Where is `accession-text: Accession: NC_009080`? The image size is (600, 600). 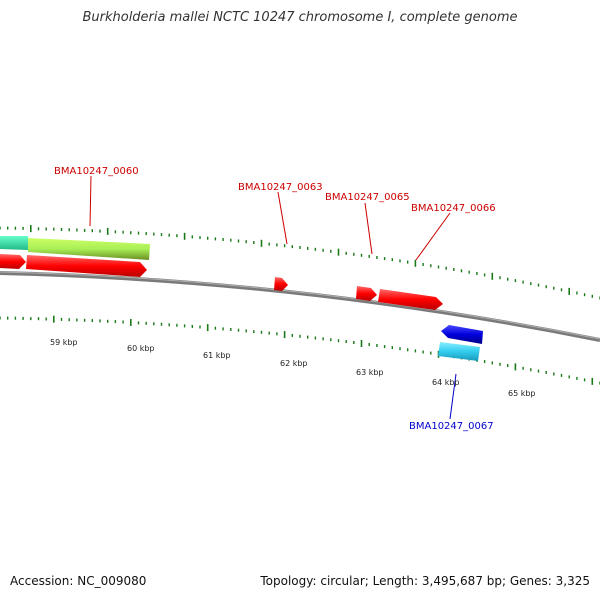
accession-text: Accession: NC_009080 is located at coordinates (78, 581).